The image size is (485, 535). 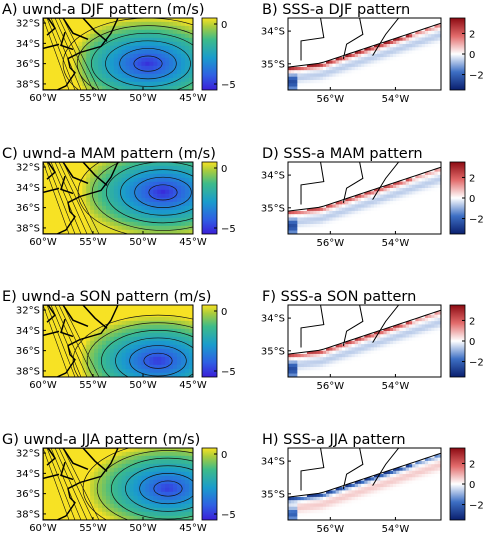 I want to click on panel-H: H) SSS-a JJA pattern 56°W 54°W 34°S 35°S 2 0 −2, so click(x=372, y=483).